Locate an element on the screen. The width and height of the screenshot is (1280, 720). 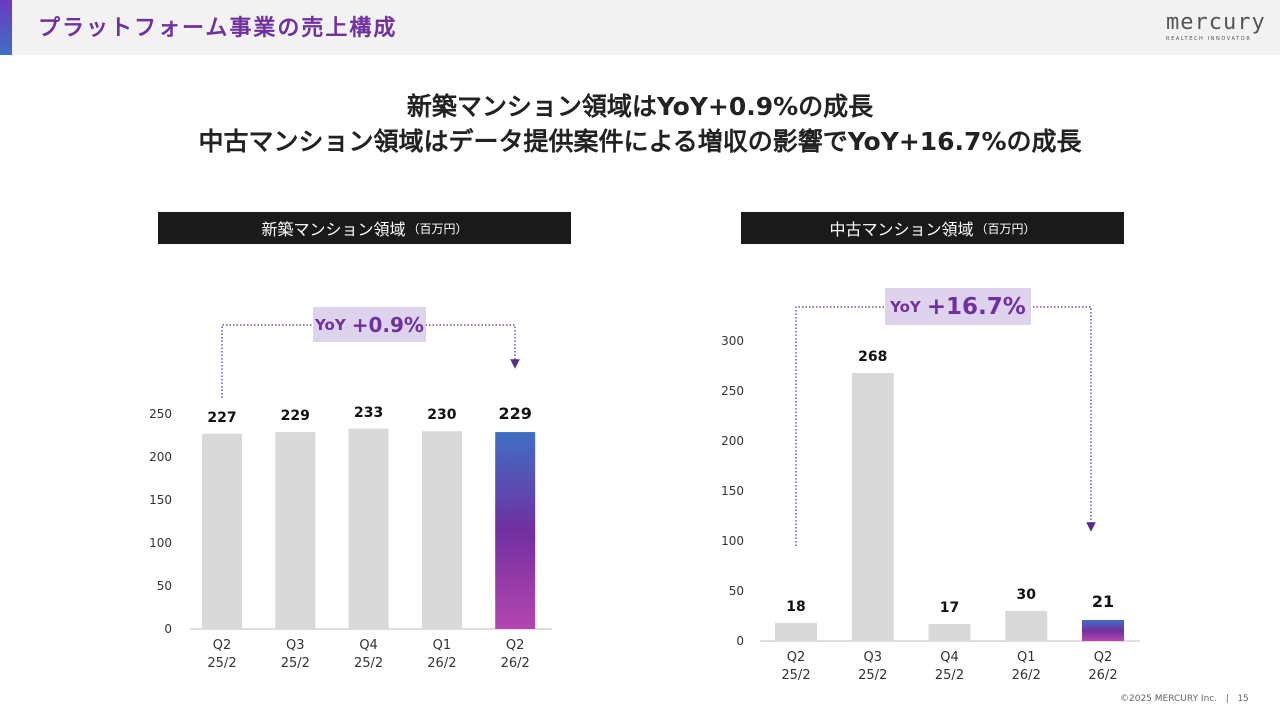
chart-title: 中古マンション領域 （百万円） is located at coordinates (932, 228).